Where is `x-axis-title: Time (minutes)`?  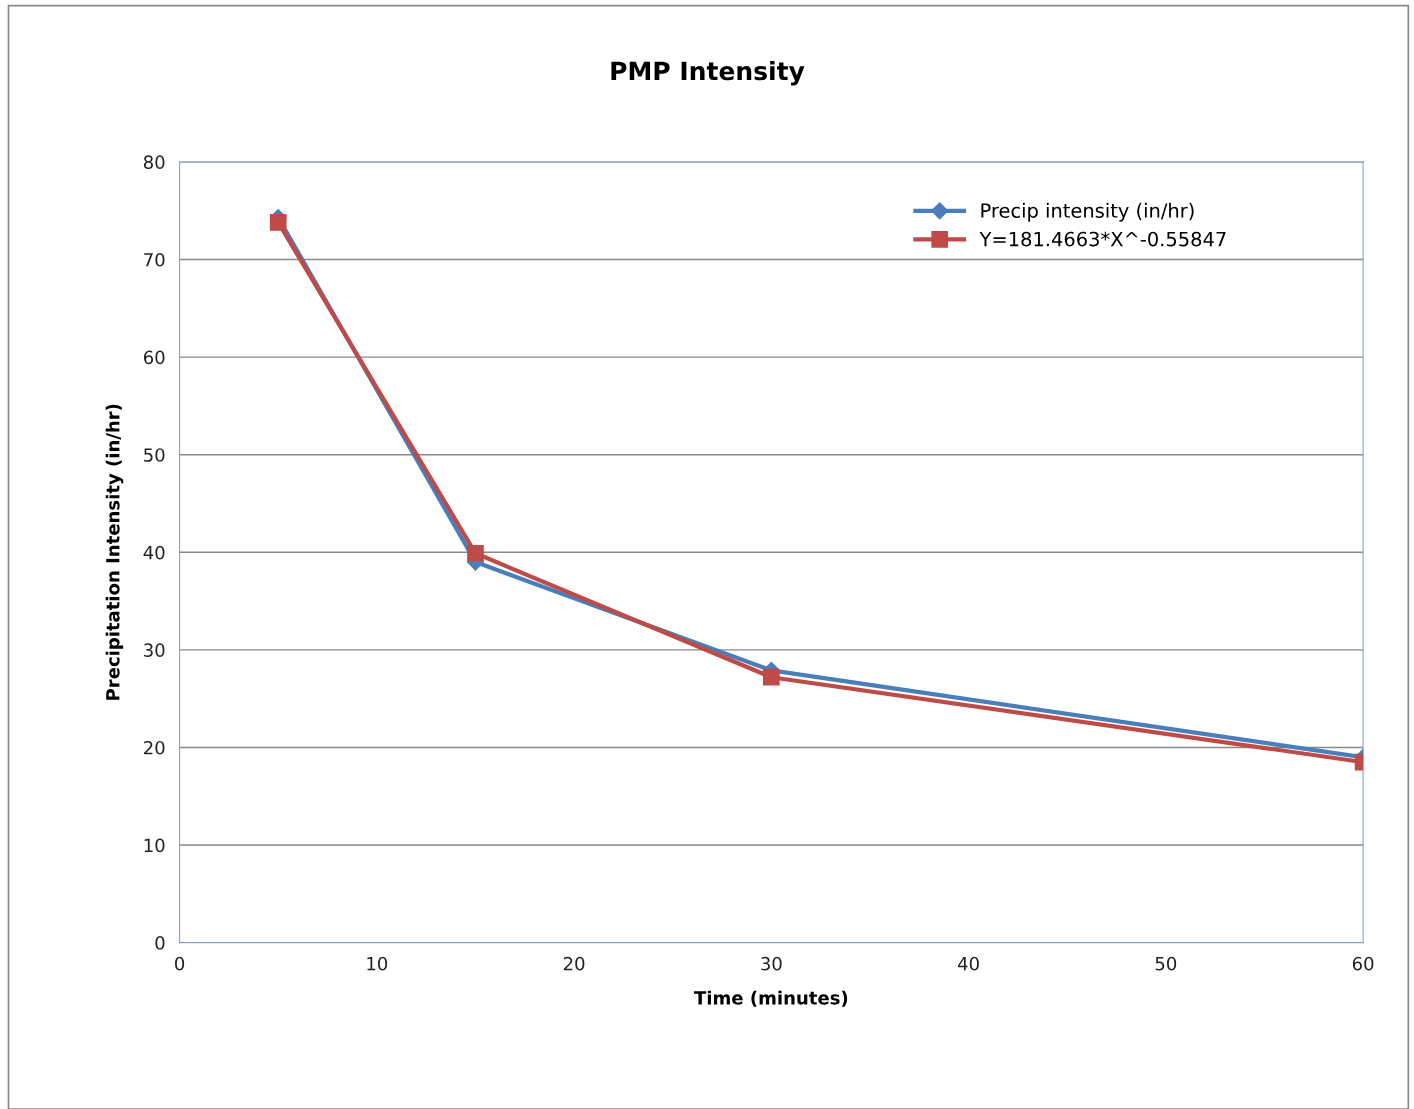
x-axis-title: Time (minutes) is located at coordinates (771, 998).